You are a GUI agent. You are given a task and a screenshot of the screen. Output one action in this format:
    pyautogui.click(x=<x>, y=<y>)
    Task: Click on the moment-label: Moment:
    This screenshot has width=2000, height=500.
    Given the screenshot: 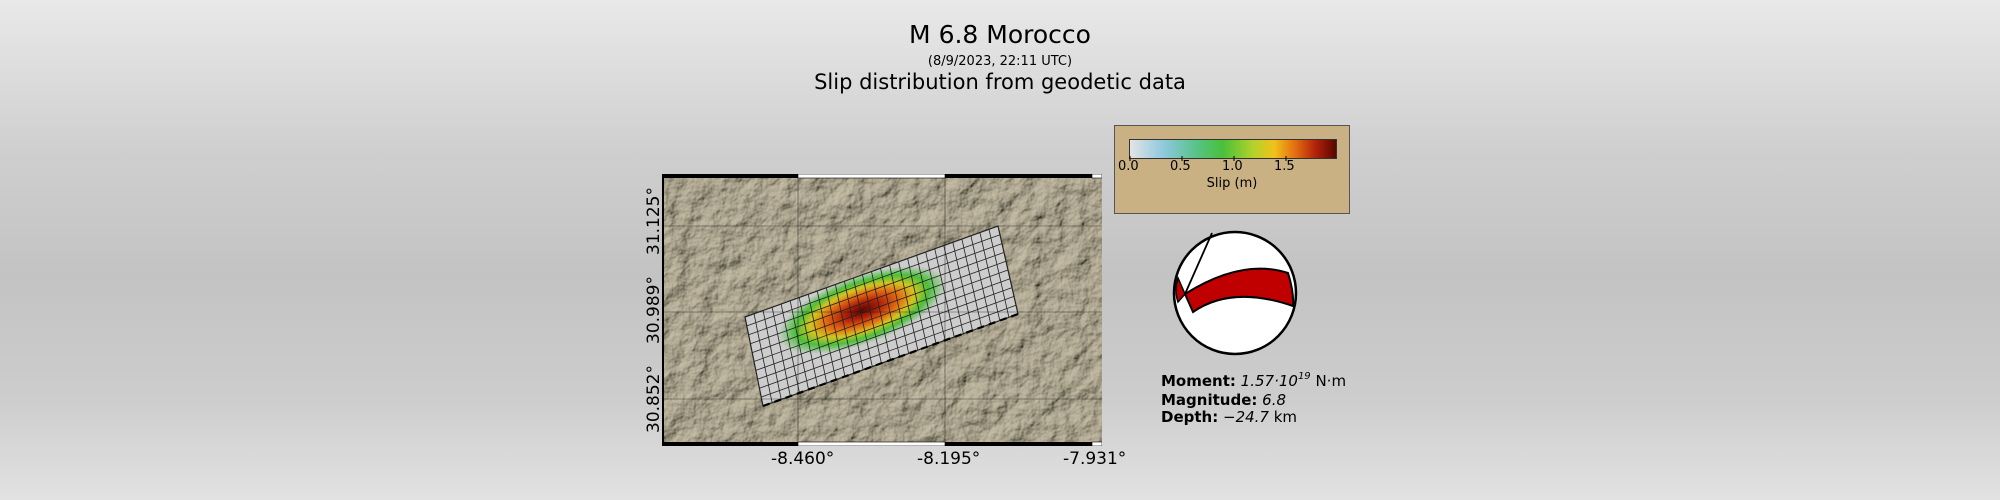 What is the action you would take?
    pyautogui.click(x=1198, y=381)
    